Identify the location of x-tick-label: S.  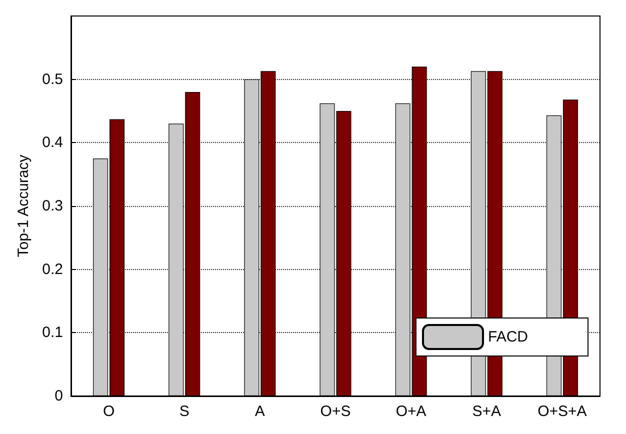
(184, 411).